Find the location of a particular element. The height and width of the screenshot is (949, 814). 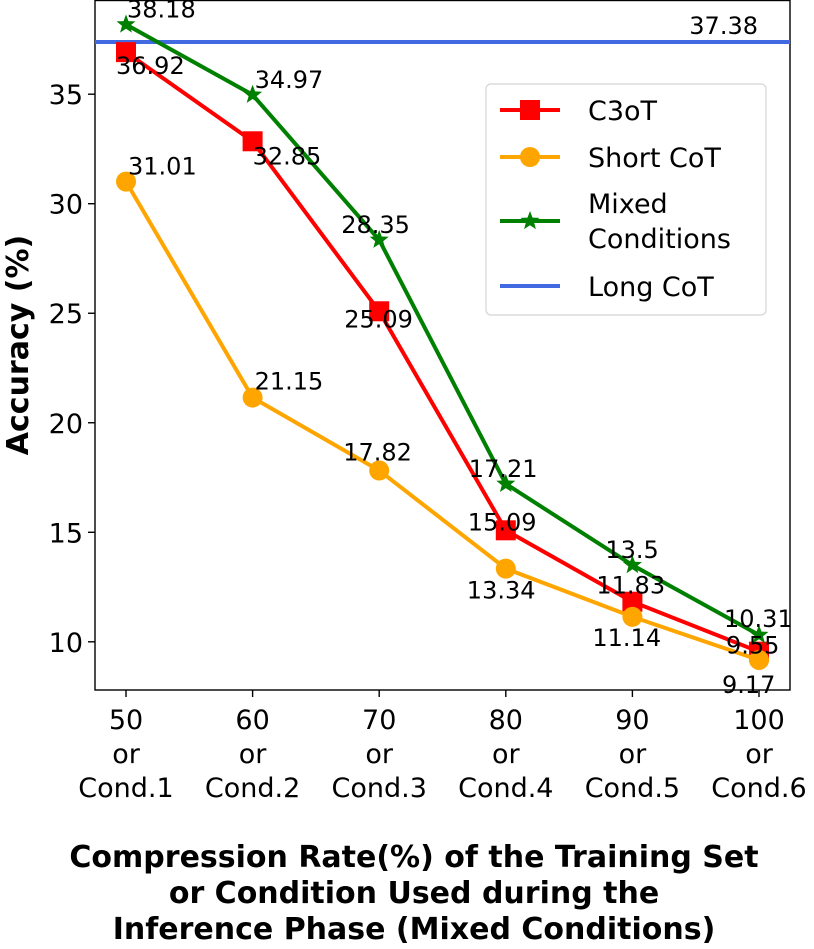

y-axis-title: Accuracy (%) is located at coordinates (18, 345).